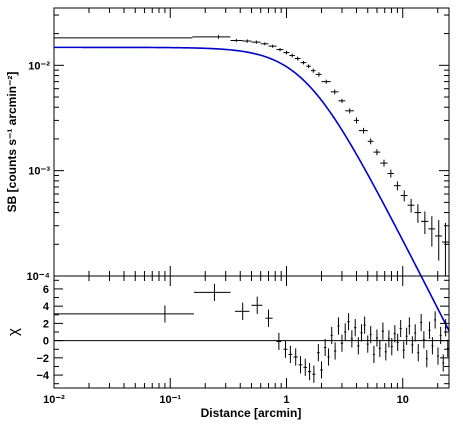  Describe the element at coordinates (42, 359) in the screenshot. I see `bottom-y-tick-label: −2` at that location.